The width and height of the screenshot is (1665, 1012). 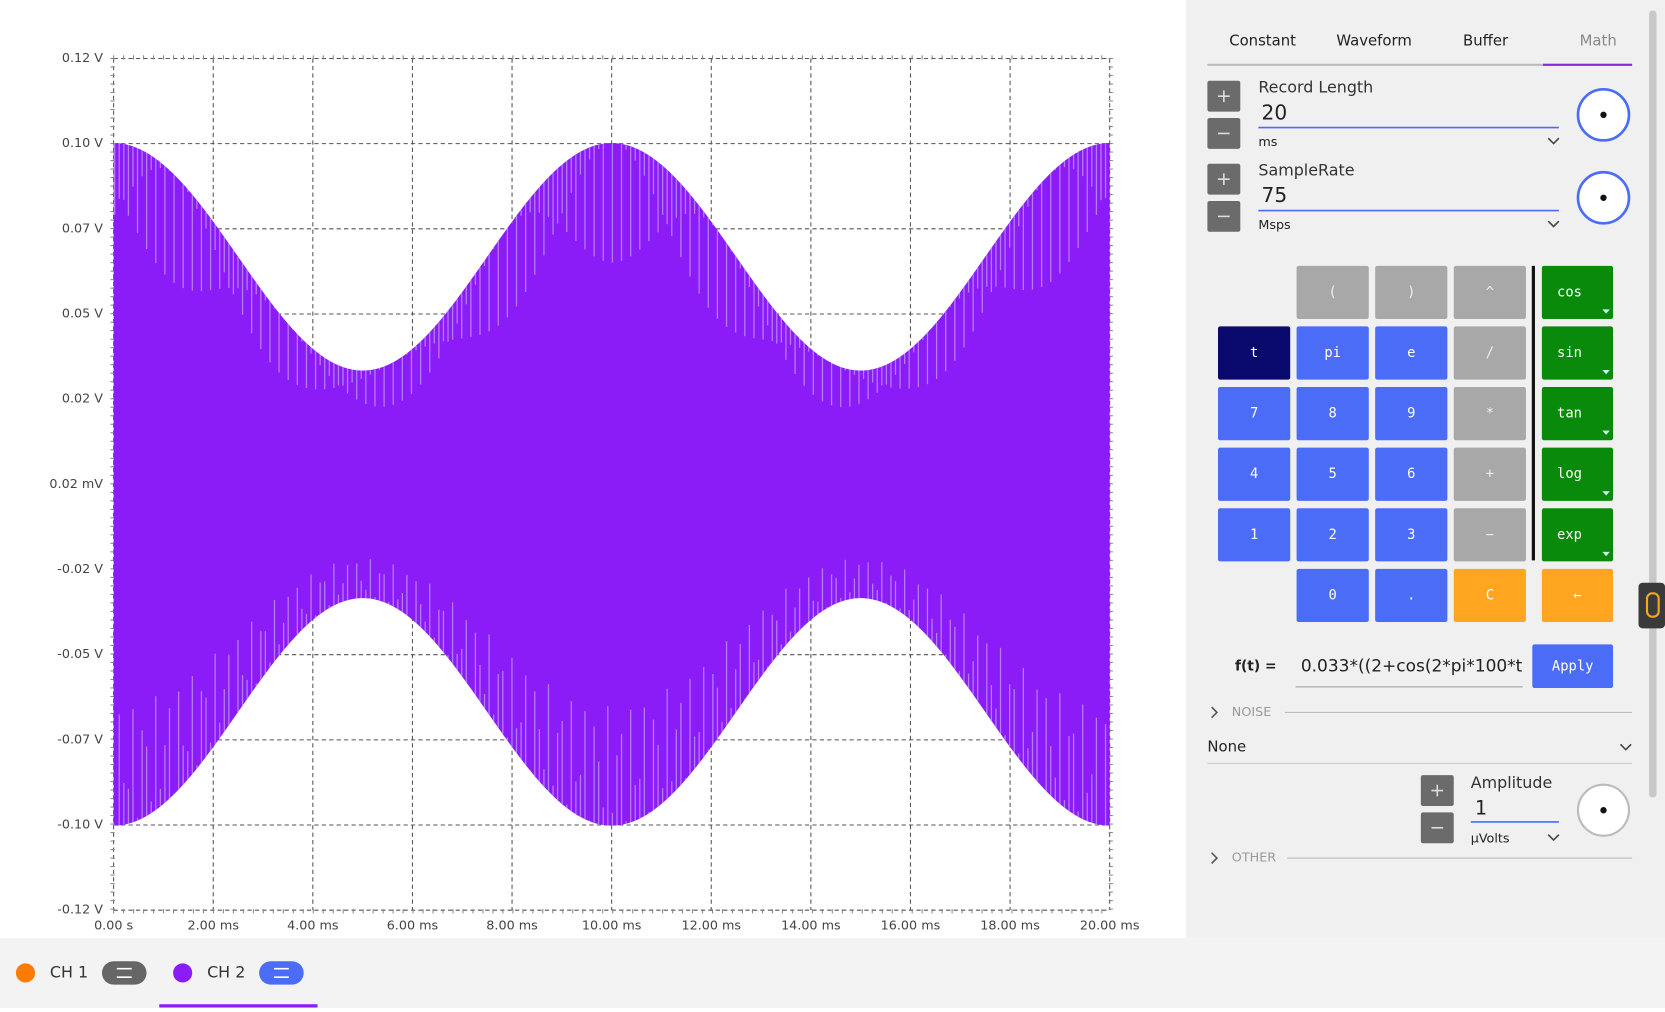 What do you see at coordinates (1598, 40) in the screenshot?
I see `tab: Math` at bounding box center [1598, 40].